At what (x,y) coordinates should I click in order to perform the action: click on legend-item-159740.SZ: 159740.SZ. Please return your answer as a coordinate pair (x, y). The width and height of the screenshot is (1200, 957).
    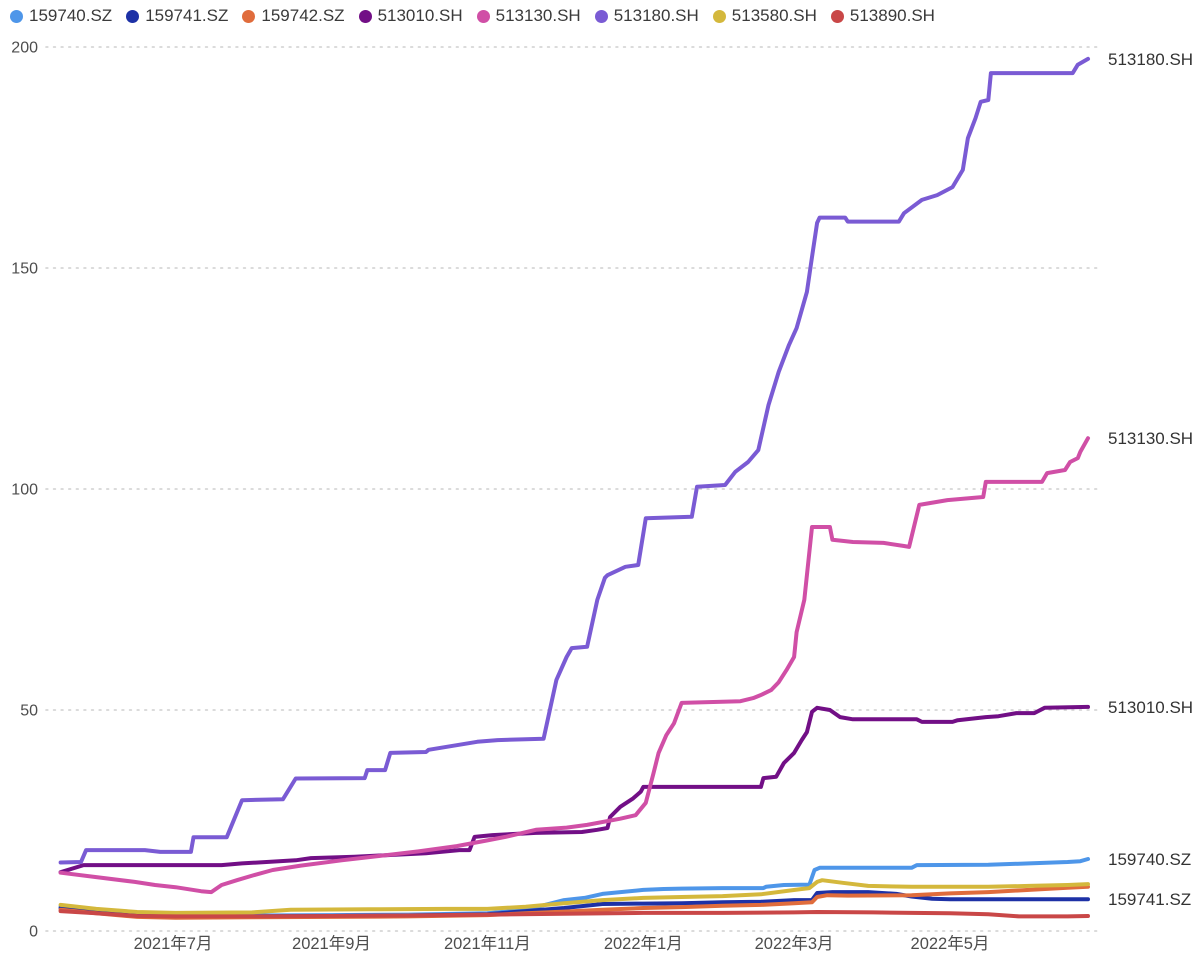
    Looking at the image, I should click on (61, 16).